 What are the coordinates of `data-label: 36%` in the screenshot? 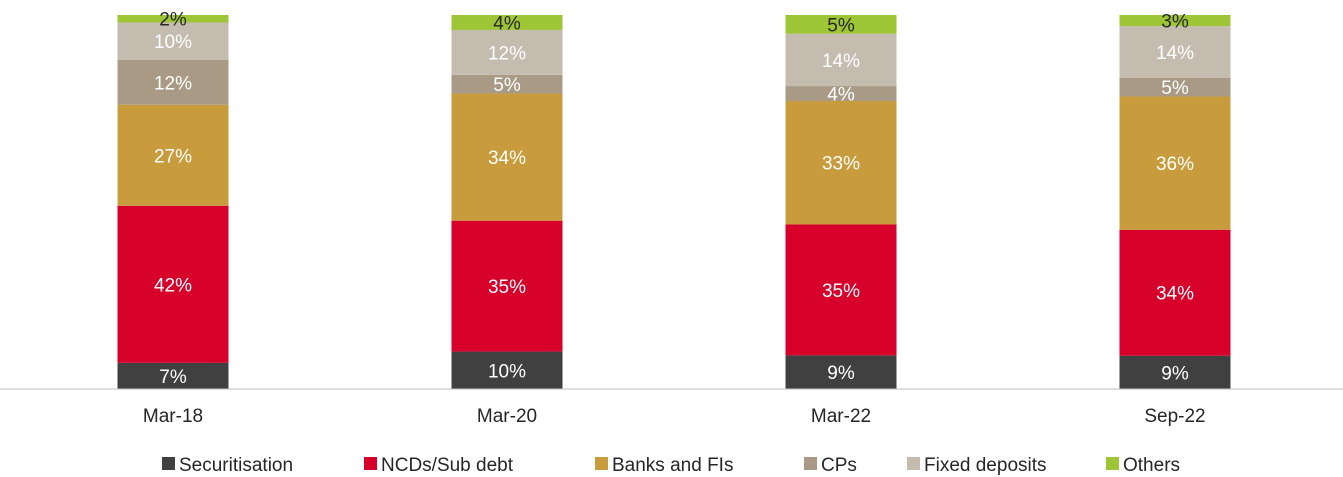 It's located at (1175, 164).